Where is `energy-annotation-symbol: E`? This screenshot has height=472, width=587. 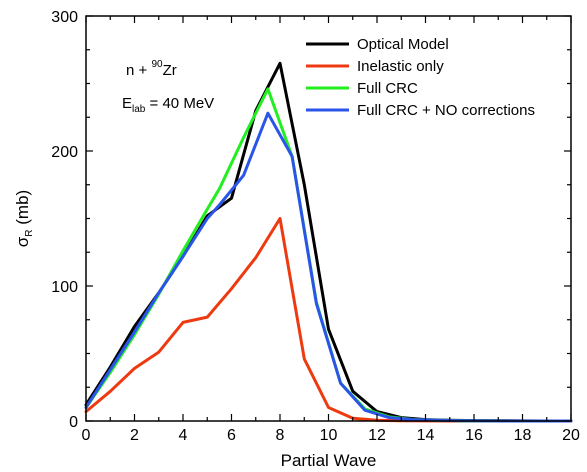
energy-annotation-symbol: E is located at coordinates (127, 103).